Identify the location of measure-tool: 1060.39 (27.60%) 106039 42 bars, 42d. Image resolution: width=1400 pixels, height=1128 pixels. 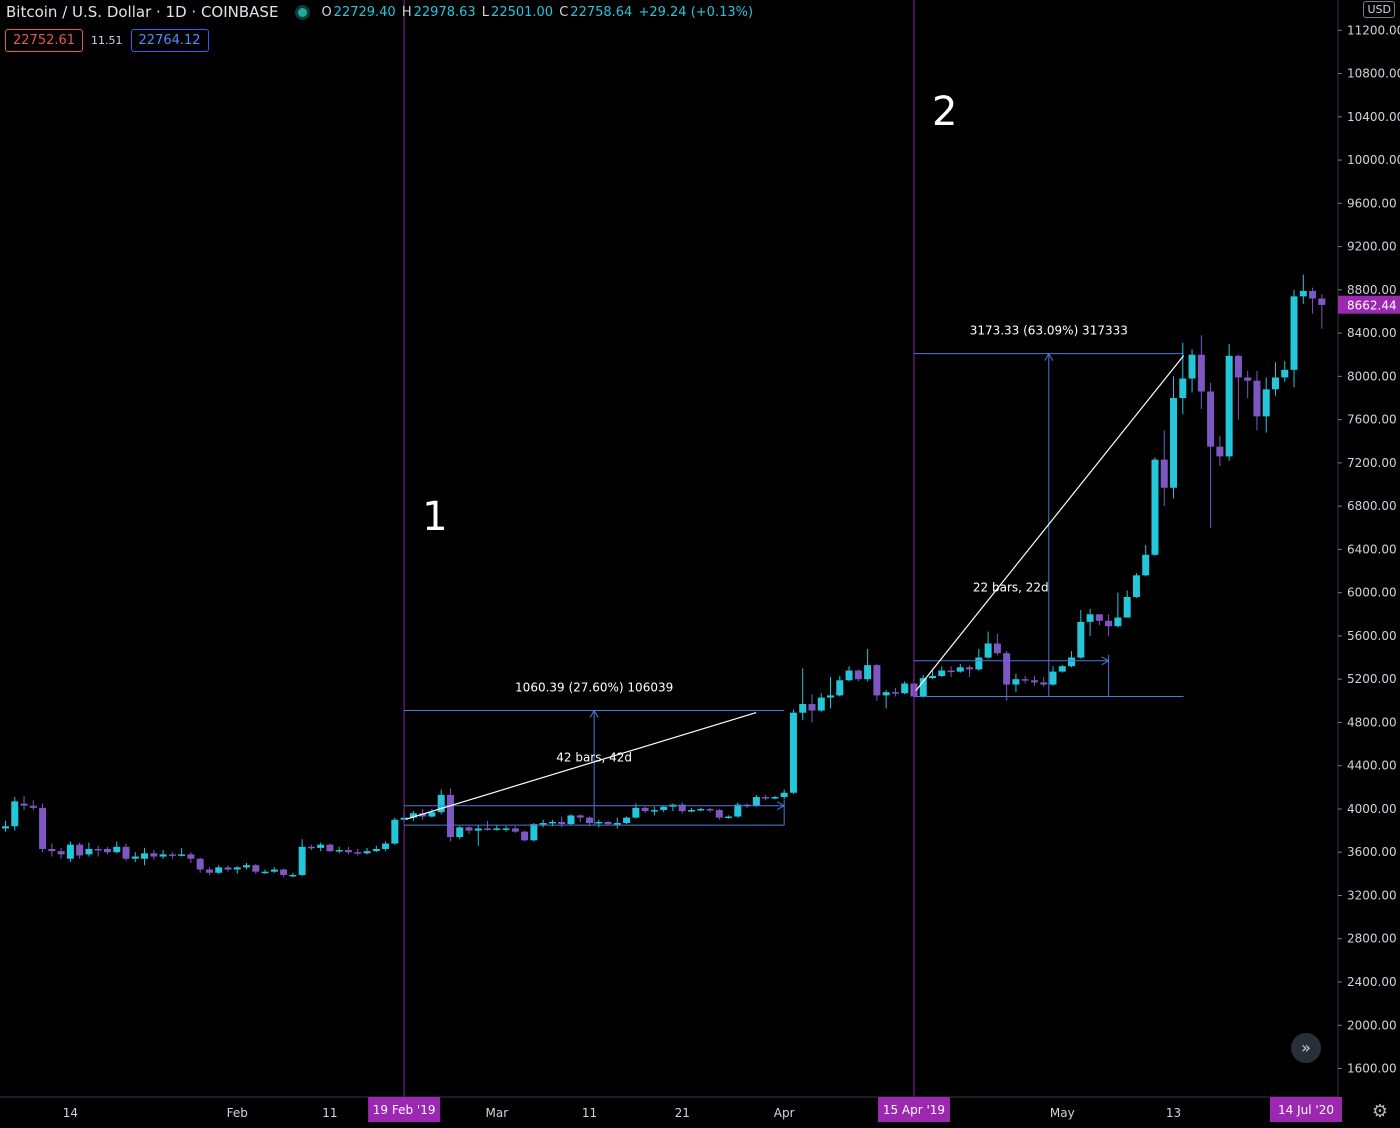
(595, 753).